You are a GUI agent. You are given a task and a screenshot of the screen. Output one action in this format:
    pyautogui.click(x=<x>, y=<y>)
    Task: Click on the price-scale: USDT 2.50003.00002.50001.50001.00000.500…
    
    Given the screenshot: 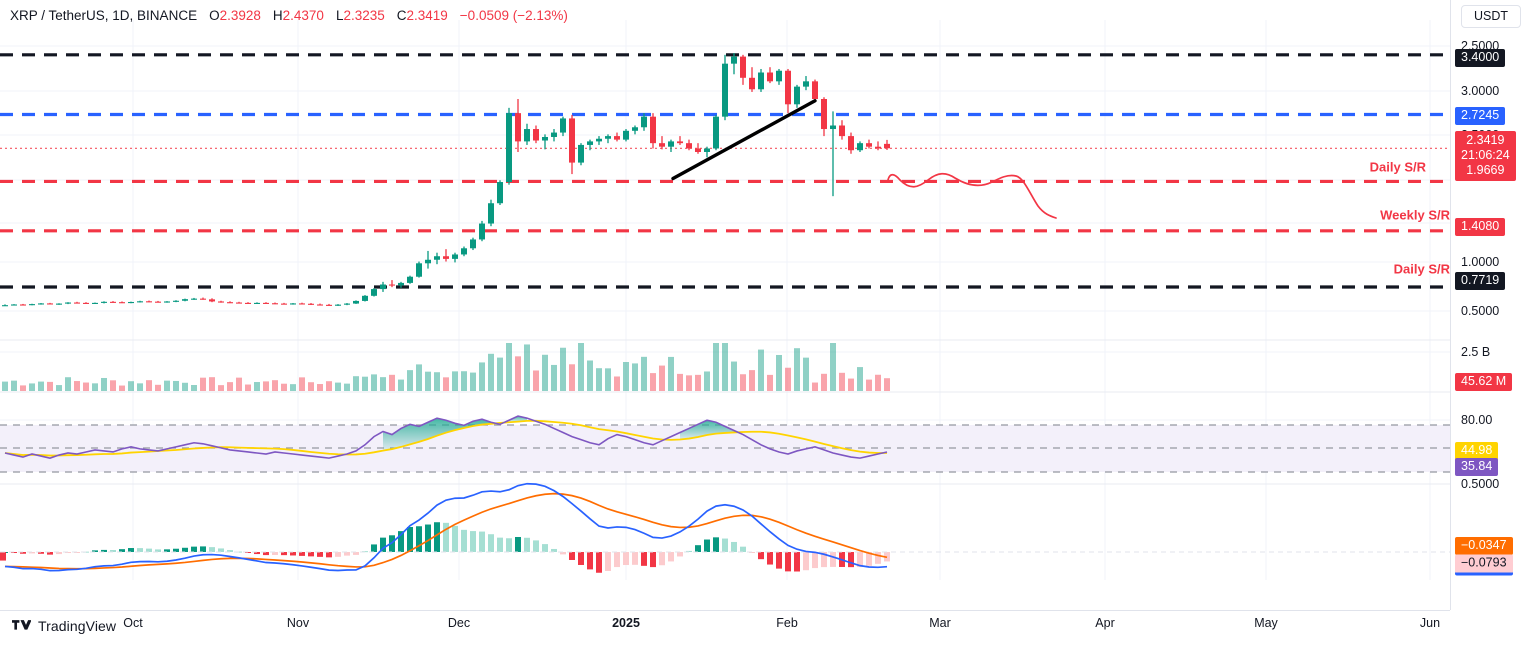 What is the action you would take?
    pyautogui.click(x=1493, y=305)
    